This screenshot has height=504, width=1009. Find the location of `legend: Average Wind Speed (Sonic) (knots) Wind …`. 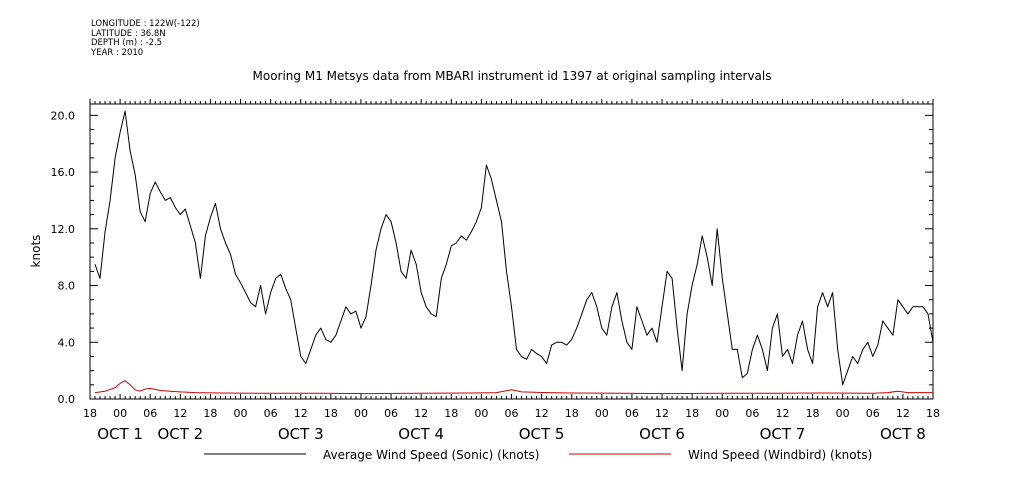

legend: Average Wind Speed (Sonic) (knots) Wind … is located at coordinates (538, 455).